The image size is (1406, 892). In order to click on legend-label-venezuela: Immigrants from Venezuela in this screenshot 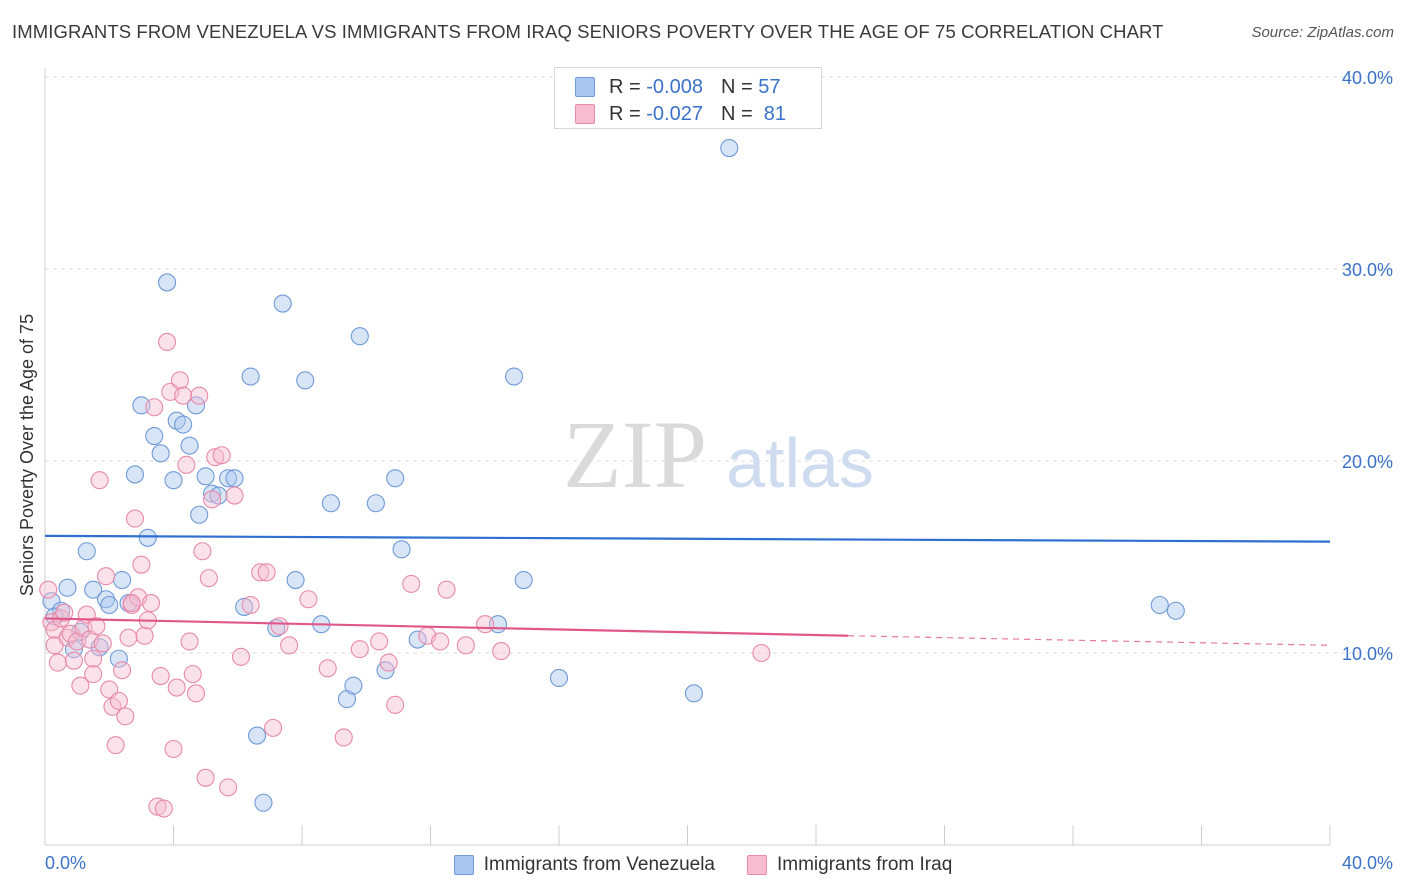, I will do `click(599, 864)`.